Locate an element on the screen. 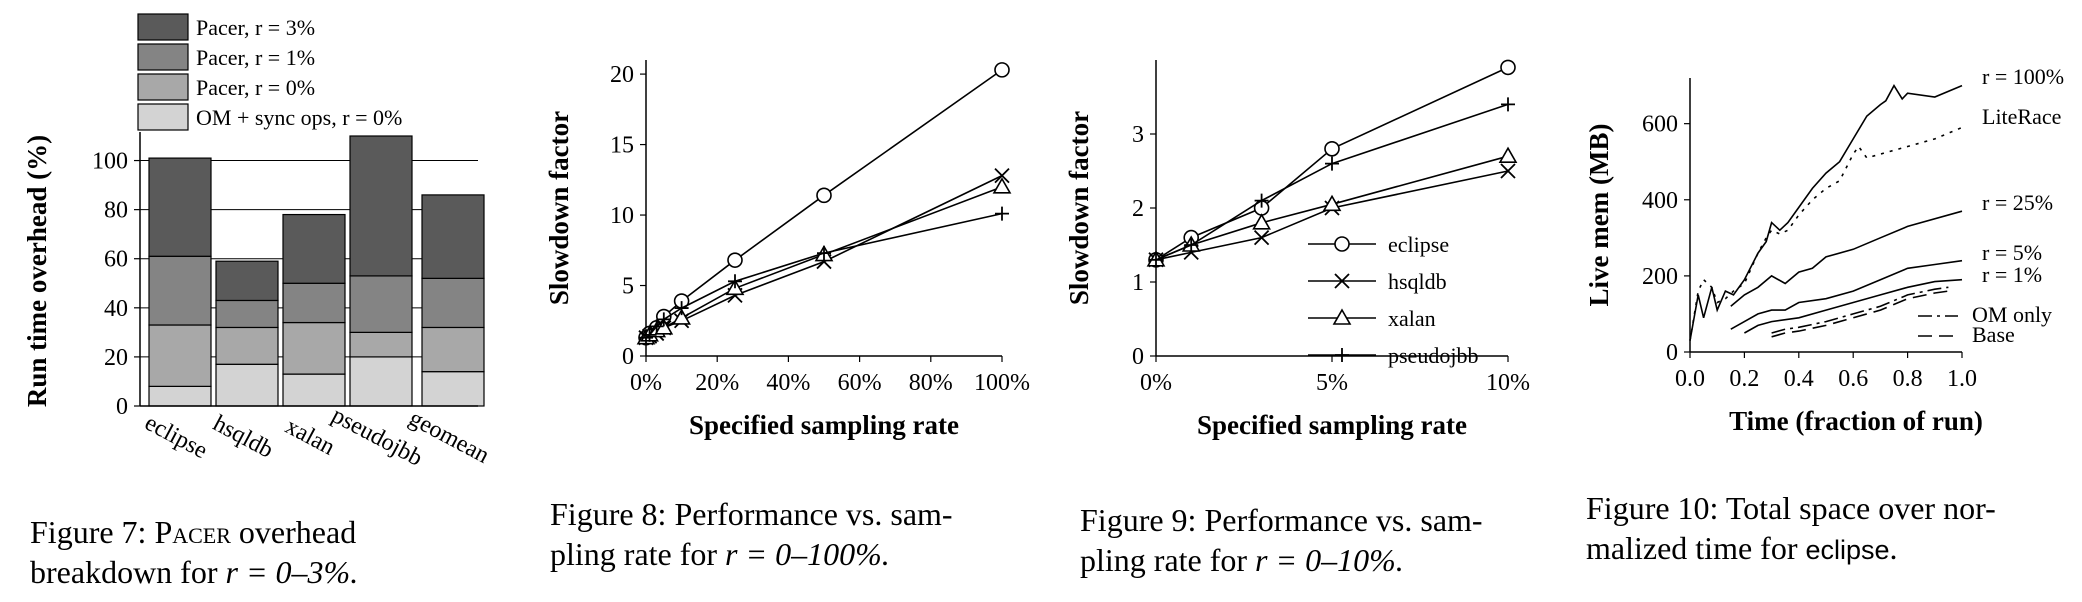 This screenshot has width=2082, height=602. x-tick-label: 10% is located at coordinates (1508, 383).